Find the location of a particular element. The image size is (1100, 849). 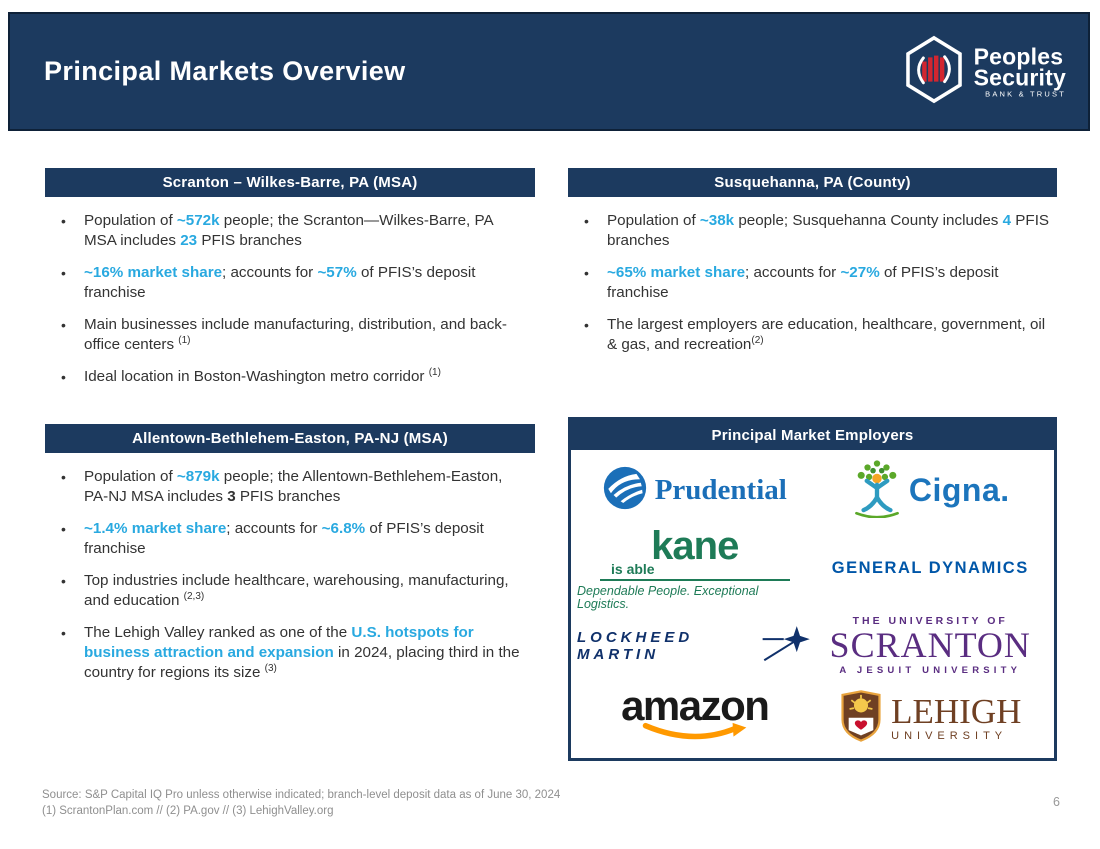

logo-line-security: Security is located at coordinates (1019, 77).